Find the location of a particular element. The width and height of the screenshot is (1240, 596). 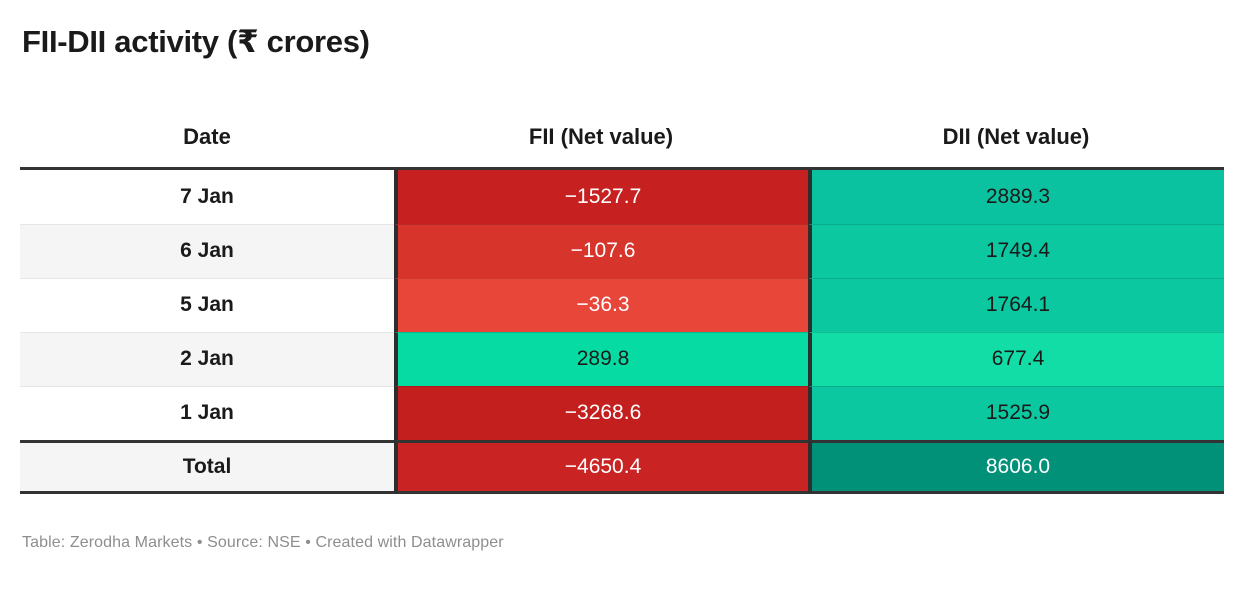

column-header-fii: FII (Net value) is located at coordinates (601, 131).